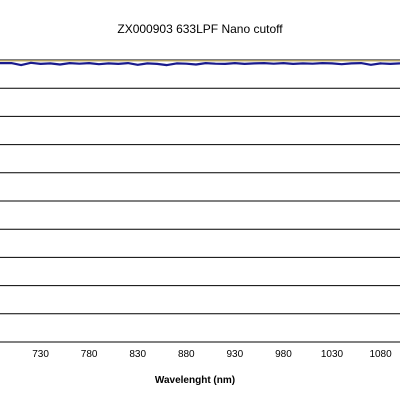 The height and width of the screenshot is (400, 400). Describe the element at coordinates (235, 354) in the screenshot. I see `x-tick-label: 930` at that location.